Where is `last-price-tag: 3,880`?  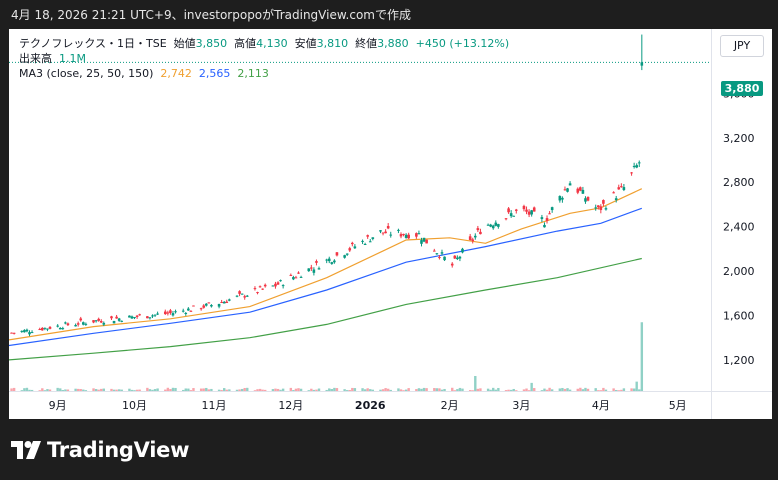 last-price-tag: 3,880 is located at coordinates (742, 88).